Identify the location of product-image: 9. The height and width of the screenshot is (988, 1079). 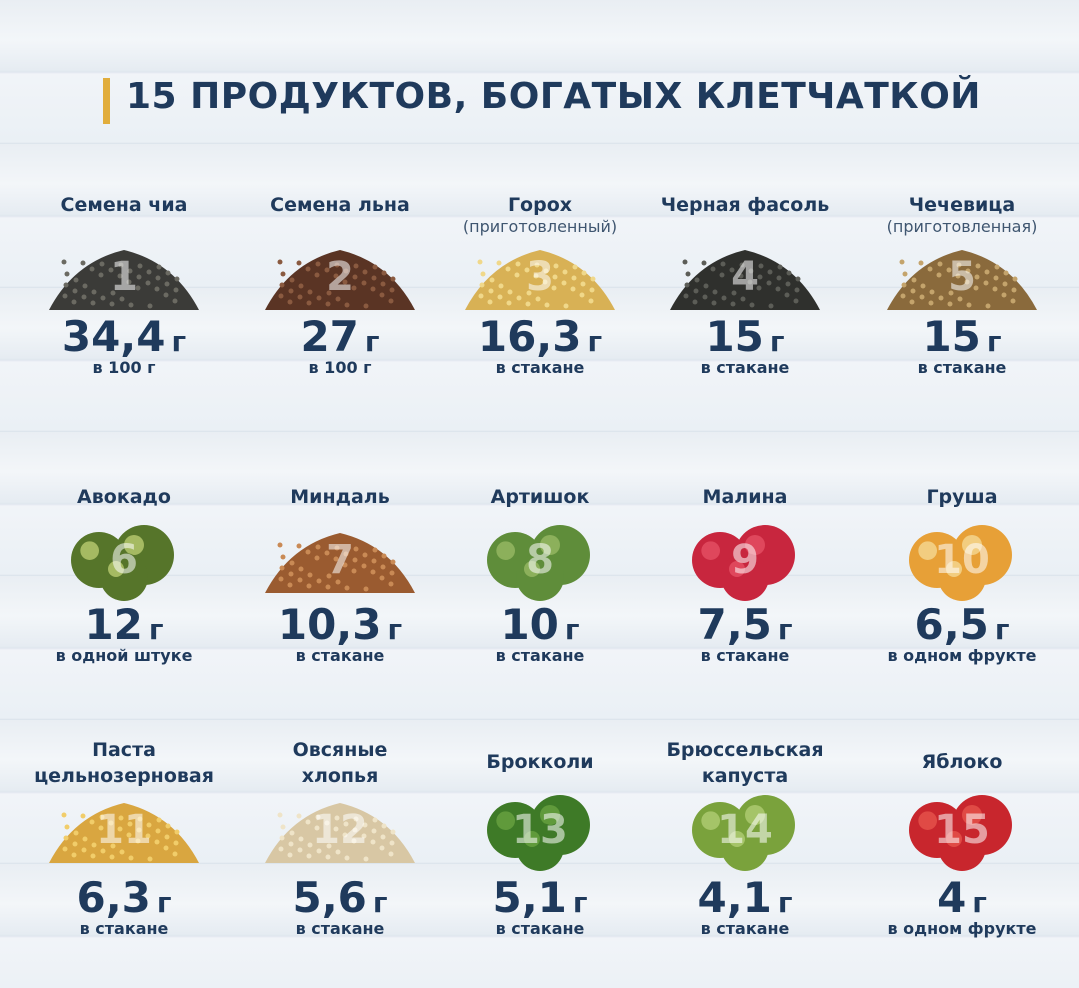
(743, 563).